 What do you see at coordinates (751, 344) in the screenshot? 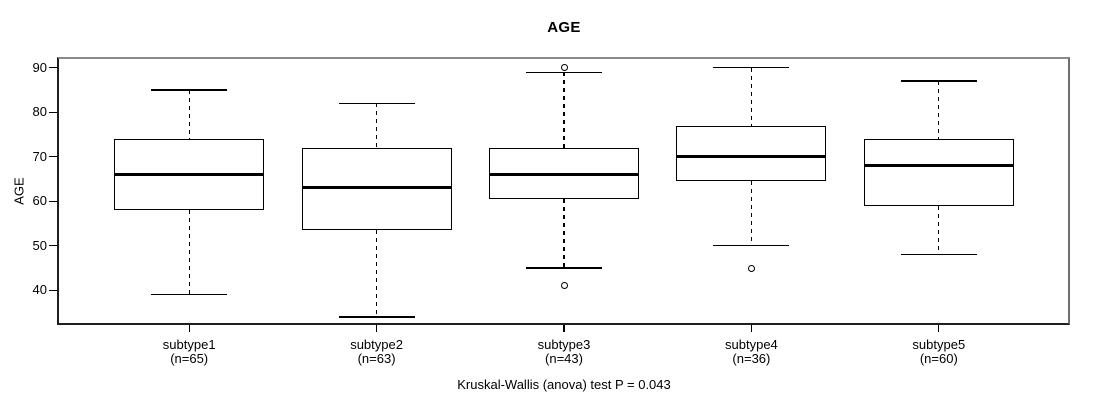
I see `x-tick-label-subtype4: subtype4` at bounding box center [751, 344].